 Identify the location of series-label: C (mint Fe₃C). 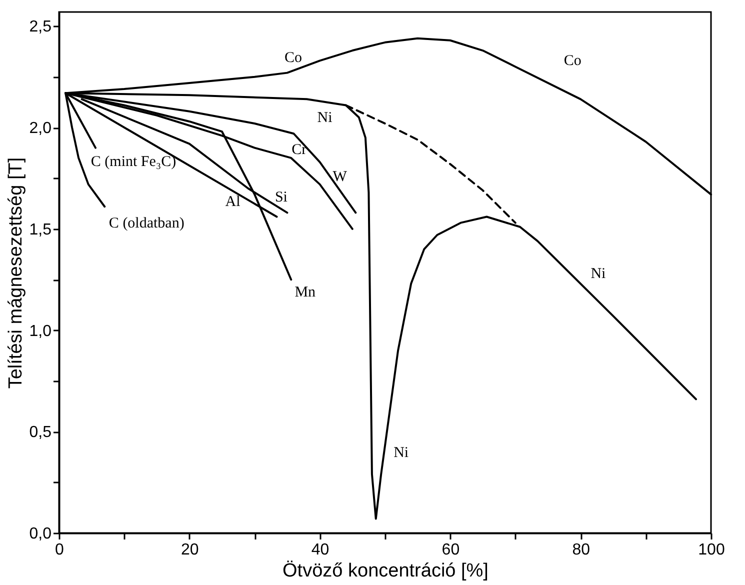
(133, 162).